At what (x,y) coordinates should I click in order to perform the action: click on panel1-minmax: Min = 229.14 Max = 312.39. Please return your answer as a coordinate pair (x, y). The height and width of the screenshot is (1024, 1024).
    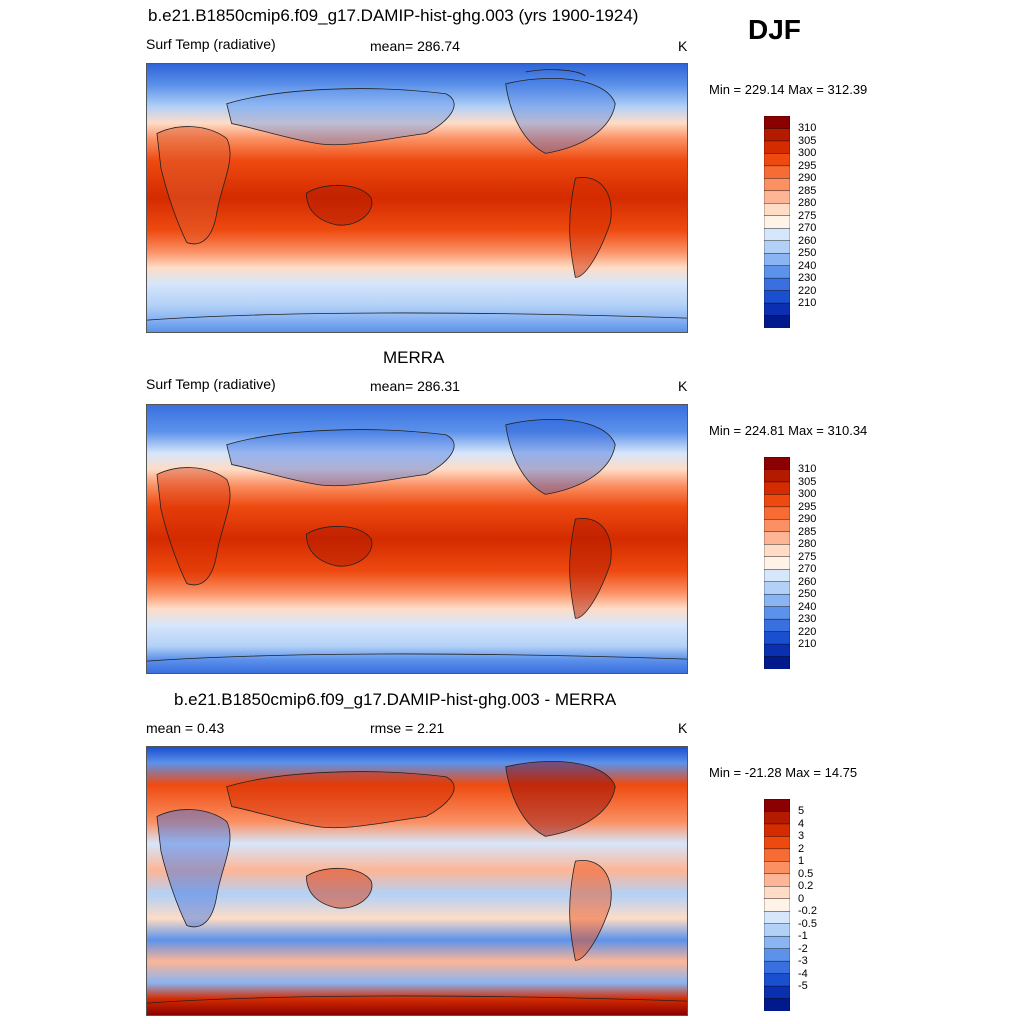
    Looking at the image, I should click on (788, 89).